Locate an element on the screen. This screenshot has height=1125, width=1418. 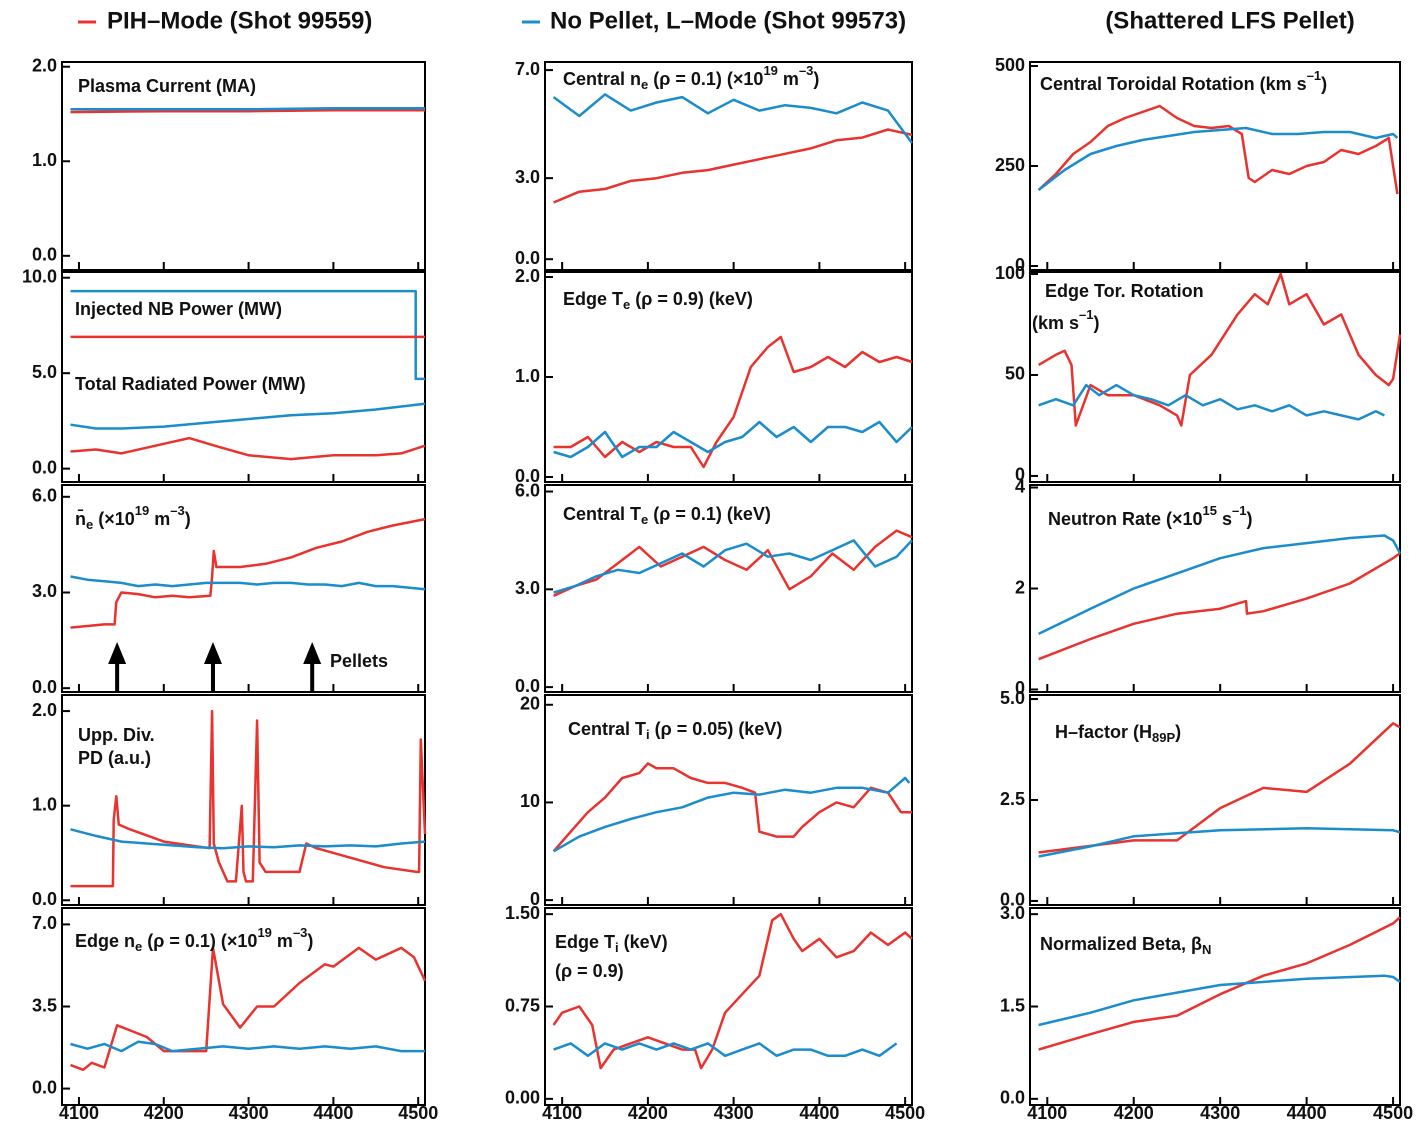
label-part: 89P is located at coordinates (1163, 737).